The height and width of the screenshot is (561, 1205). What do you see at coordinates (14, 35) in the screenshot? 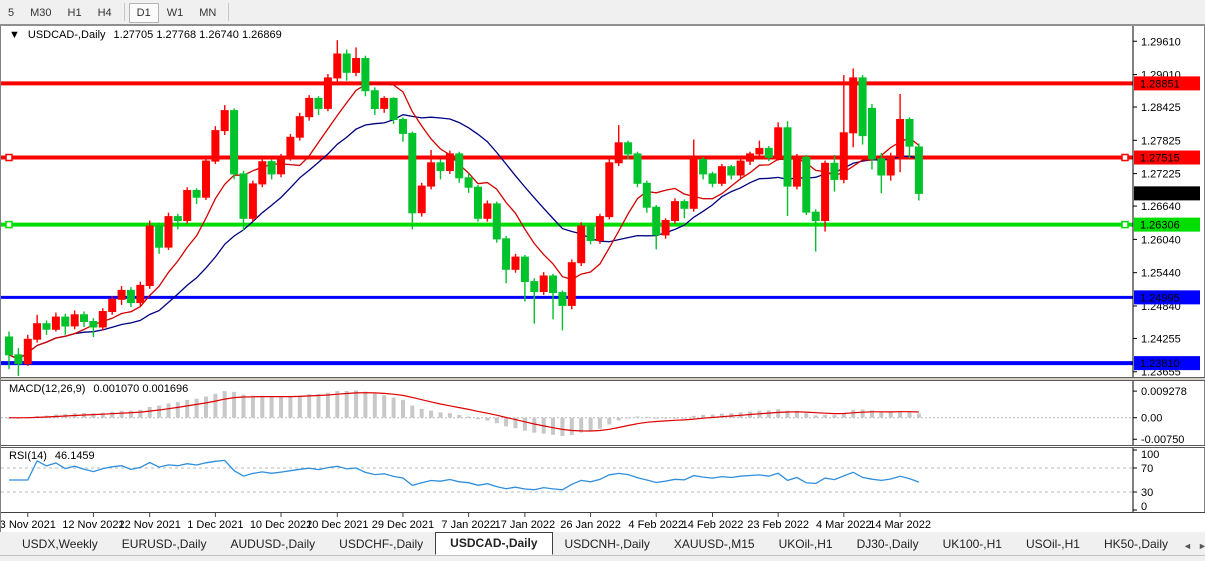
I see `chart-collapse-icon: ▼` at bounding box center [14, 35].